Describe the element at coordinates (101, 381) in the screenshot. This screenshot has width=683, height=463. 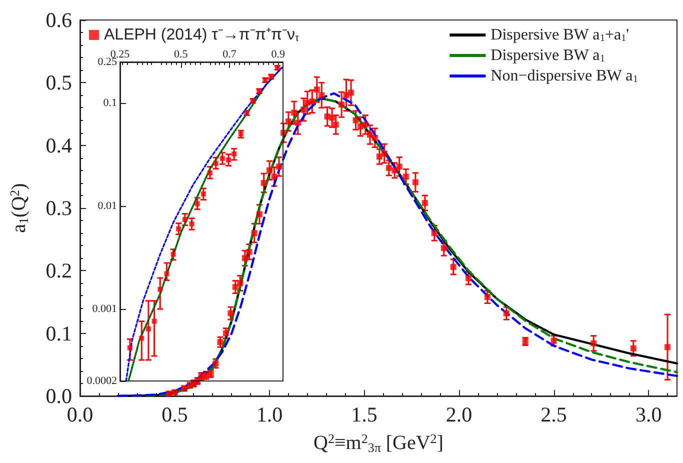
I see `y-tick-label: 0.0002` at that location.